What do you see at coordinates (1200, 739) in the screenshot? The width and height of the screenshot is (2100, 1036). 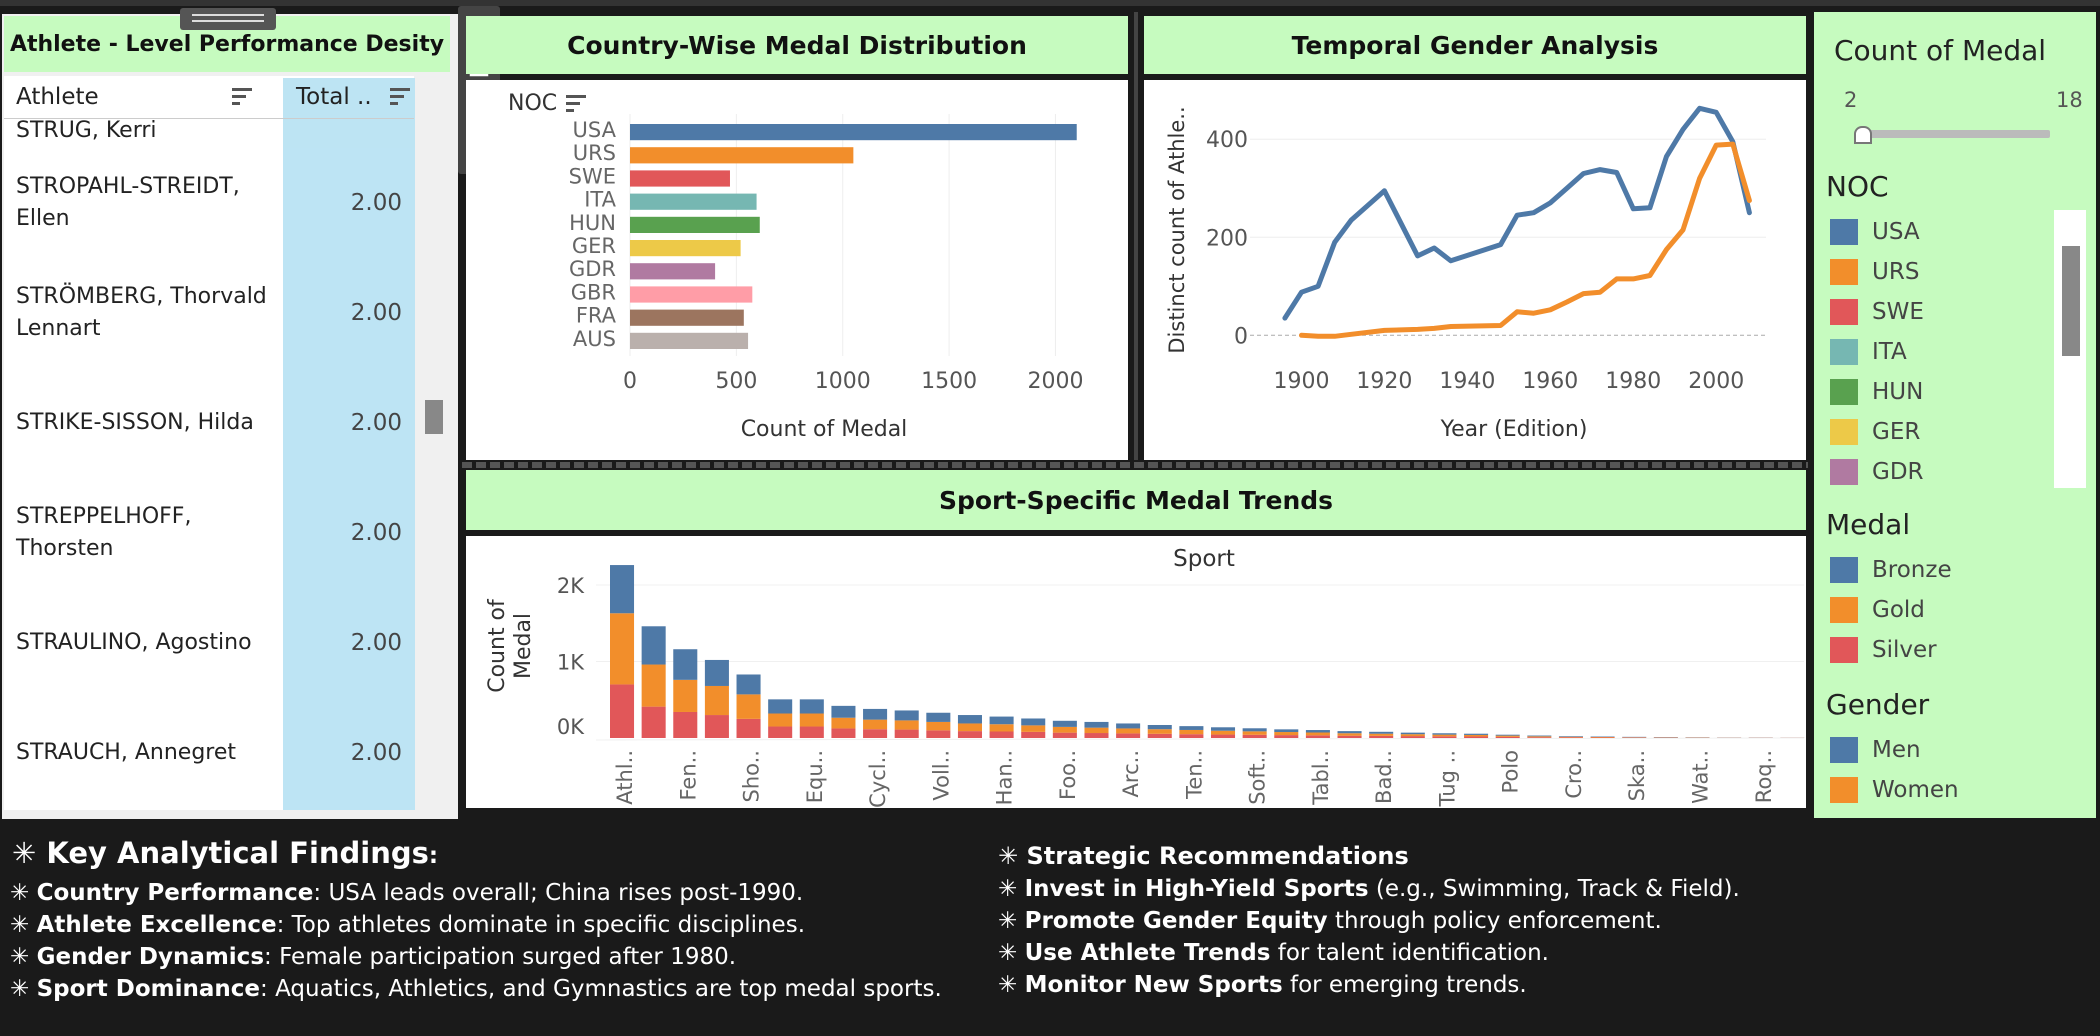 I see `gridline` at bounding box center [1200, 739].